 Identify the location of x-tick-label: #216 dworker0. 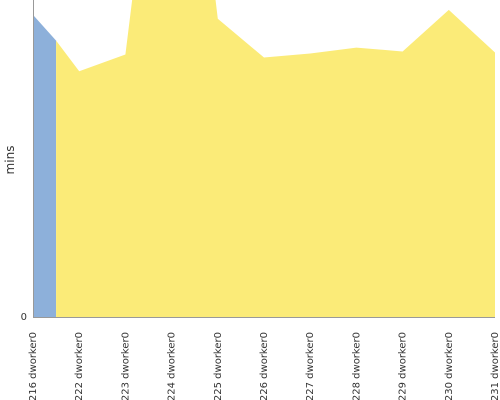
(33, 366).